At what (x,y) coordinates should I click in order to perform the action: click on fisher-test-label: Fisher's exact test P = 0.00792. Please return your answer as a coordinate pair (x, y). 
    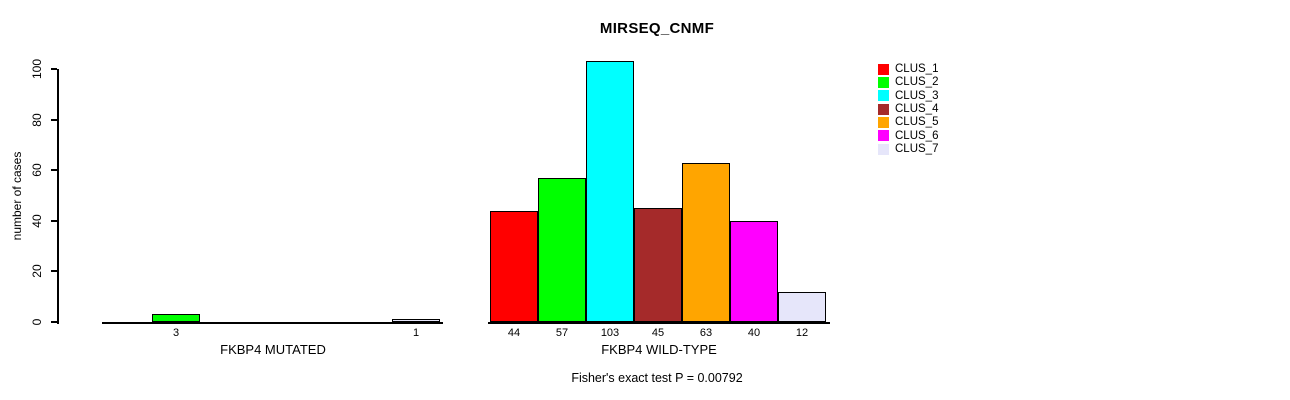
    Looking at the image, I should click on (657, 378).